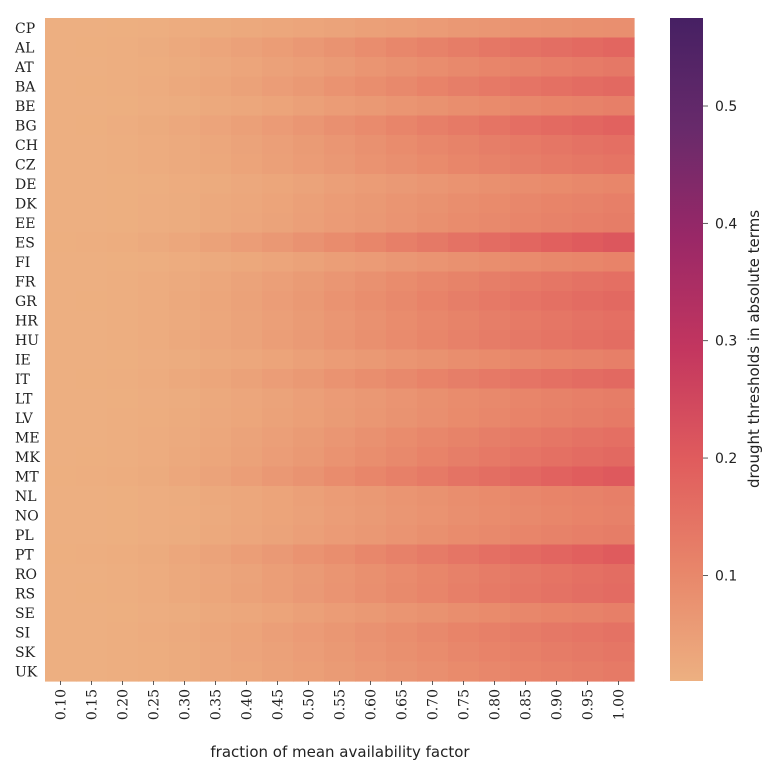  I want to click on heatmap-cell-NO-0.95, so click(588, 515).